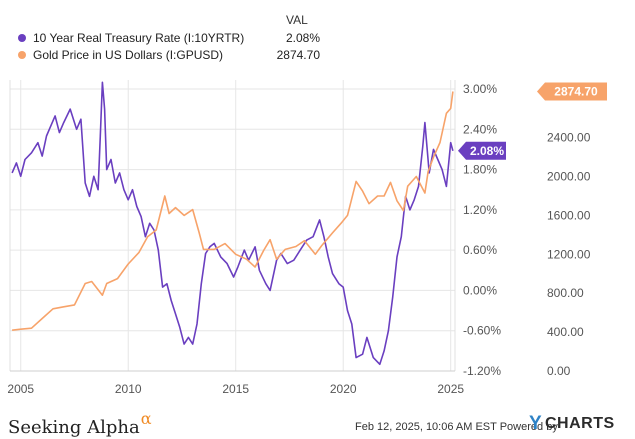 This screenshot has width=635, height=439. Describe the element at coordinates (569, 215) in the screenshot. I see `y-right-tick-label: 1600.00` at that location.